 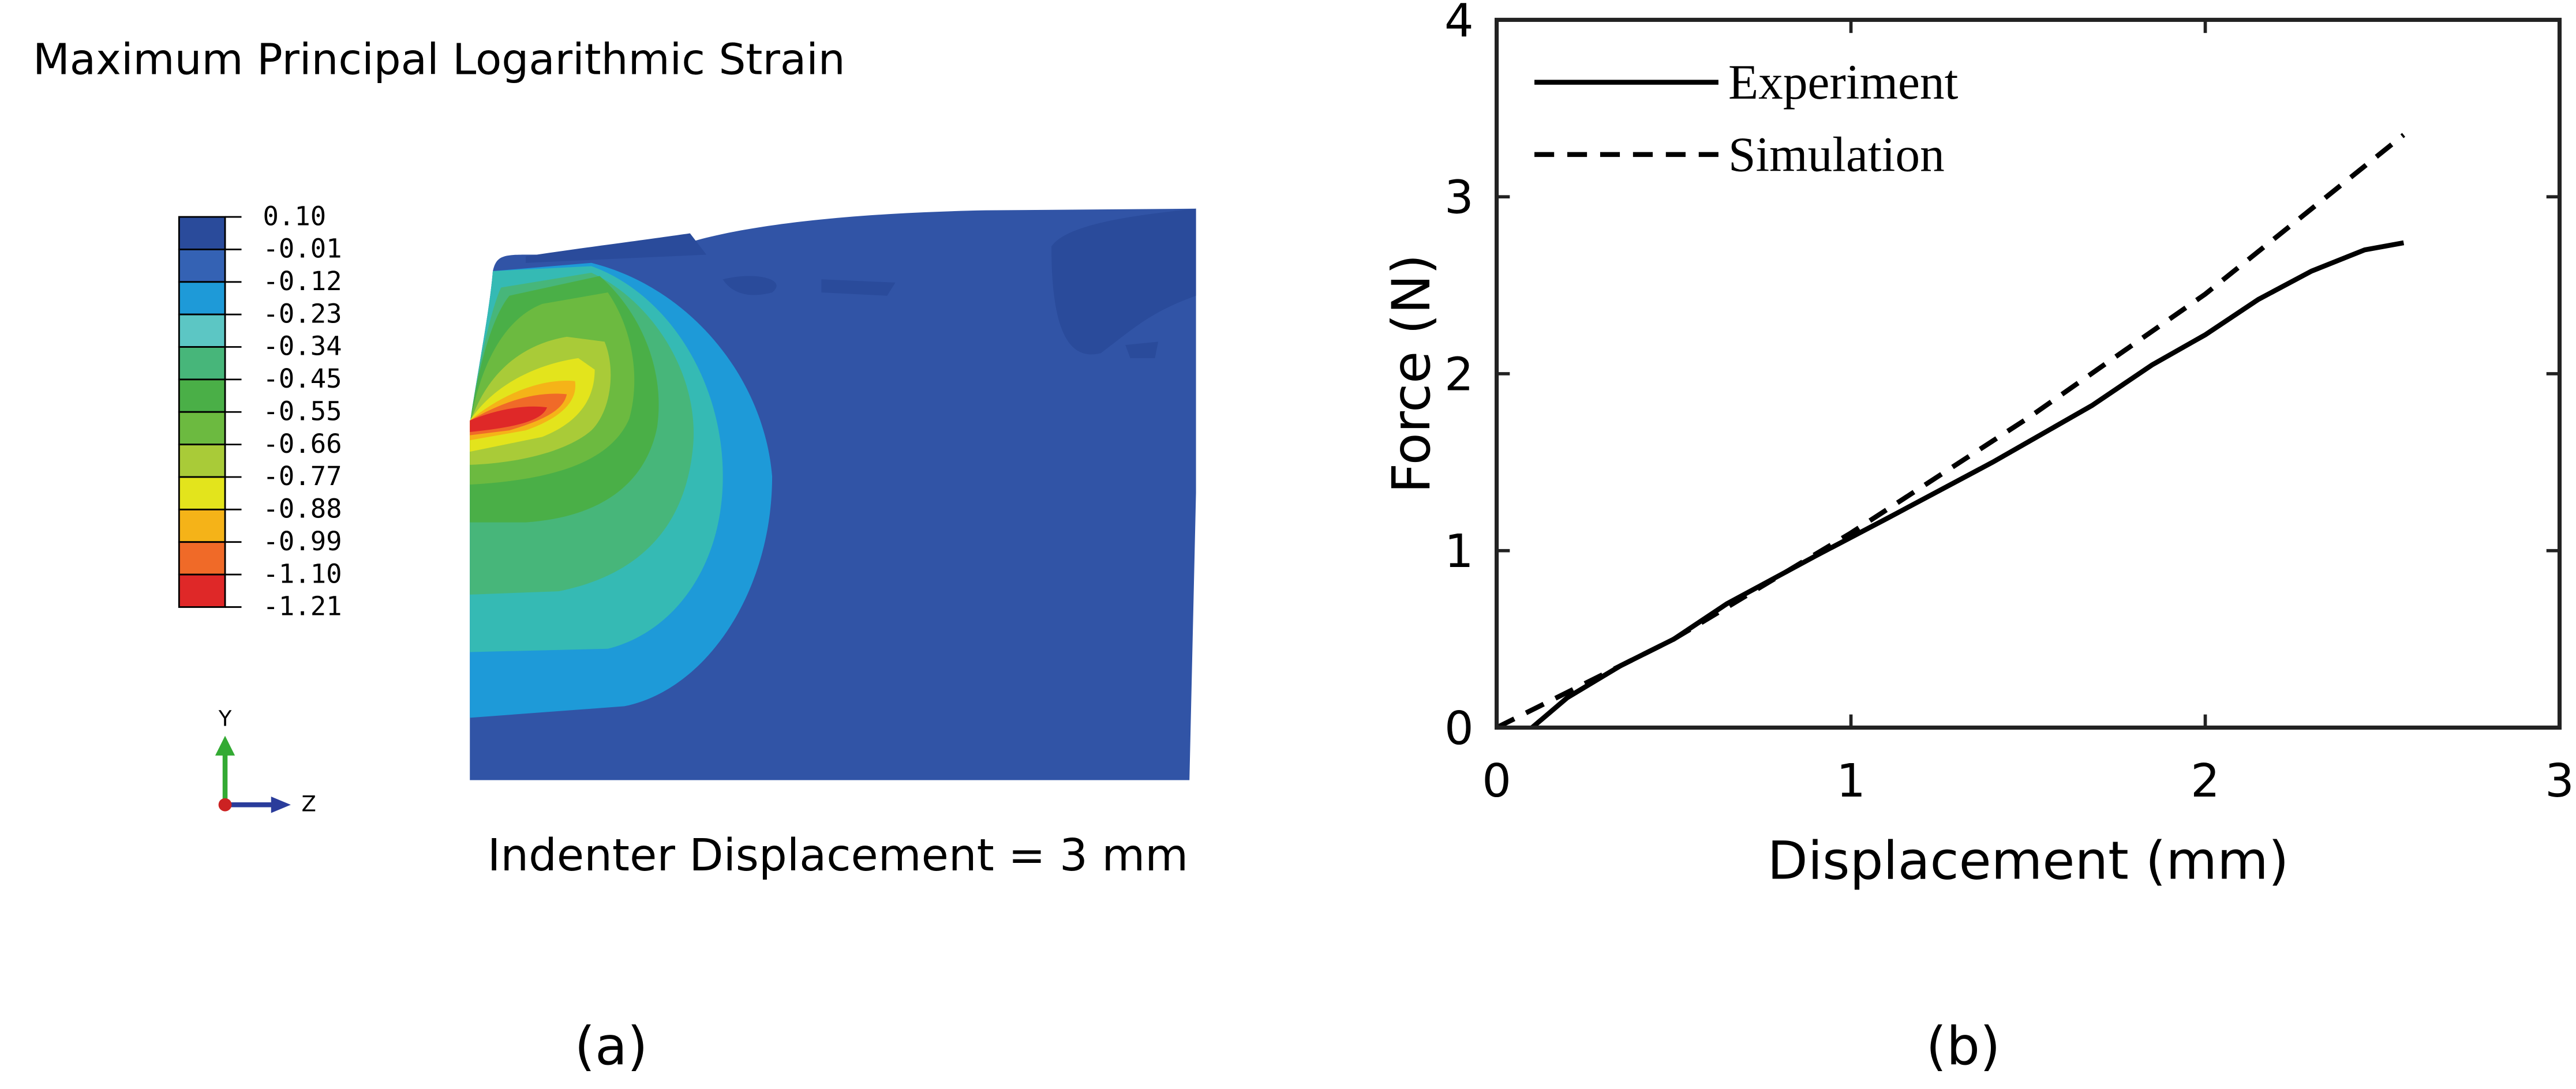 I want to click on colorbar-label: -0.34, so click(x=302, y=347).